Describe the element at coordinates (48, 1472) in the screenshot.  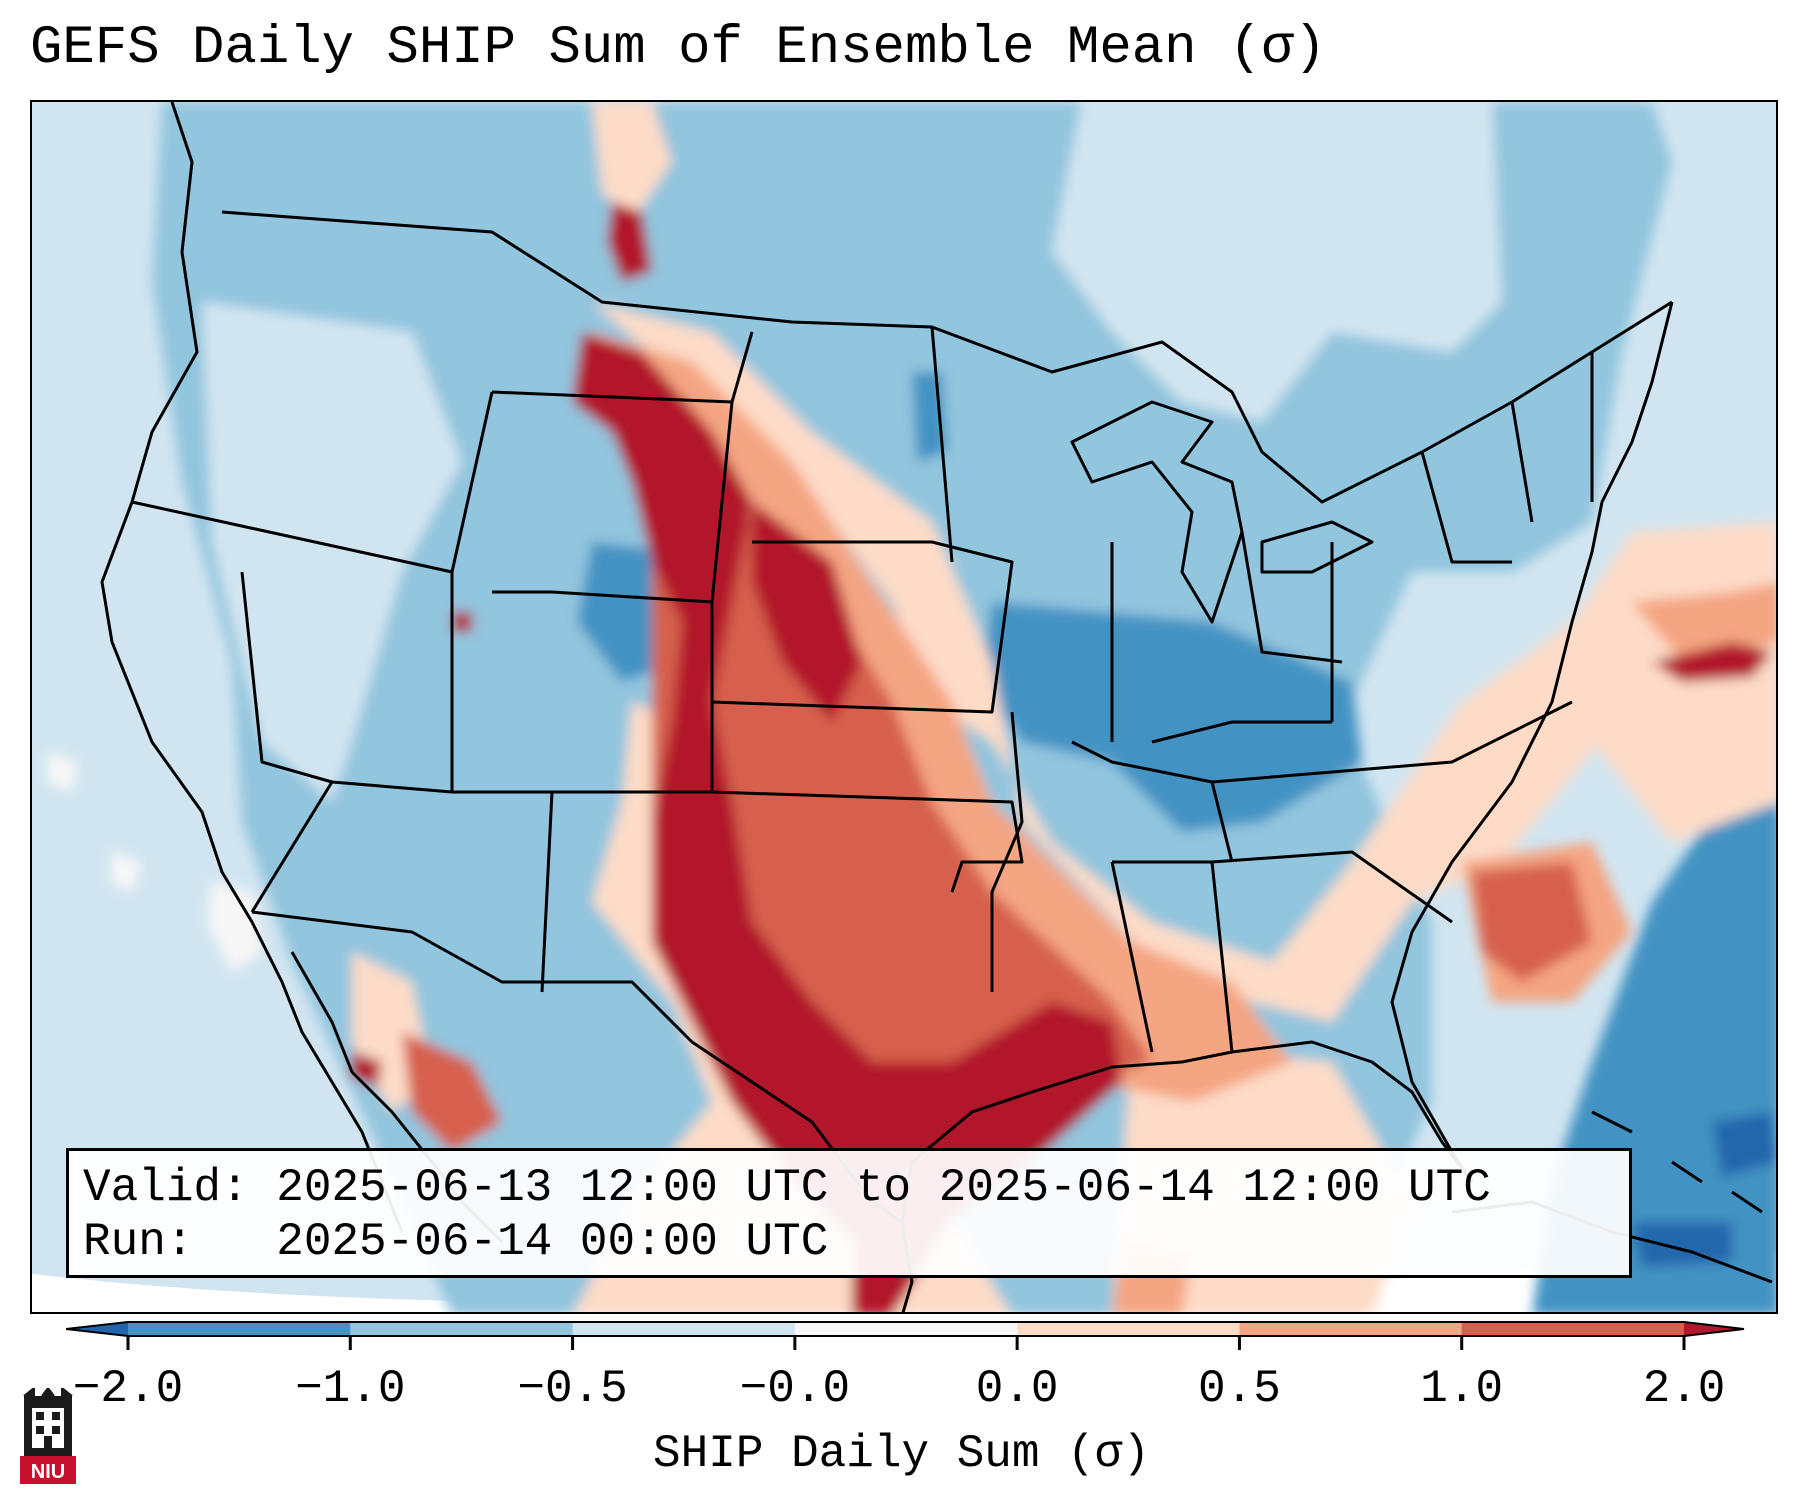
I see `logo-text: NIU` at that location.